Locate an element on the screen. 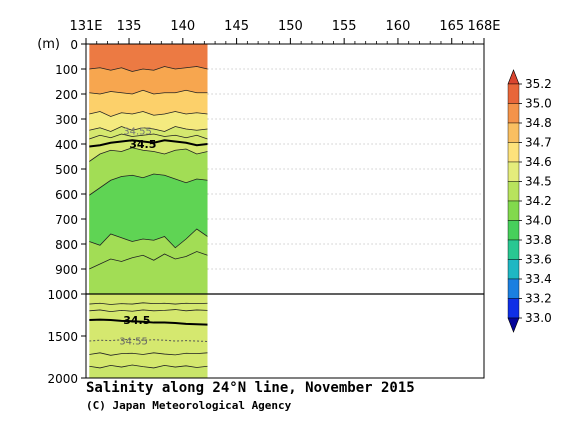 The width and height of the screenshot is (570, 423). colorbar-label-7: 34.0 is located at coordinates (538, 221).